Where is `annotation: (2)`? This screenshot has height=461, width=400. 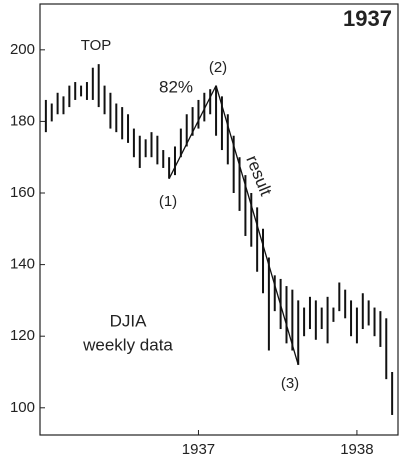 annotation: (2) is located at coordinates (218, 67).